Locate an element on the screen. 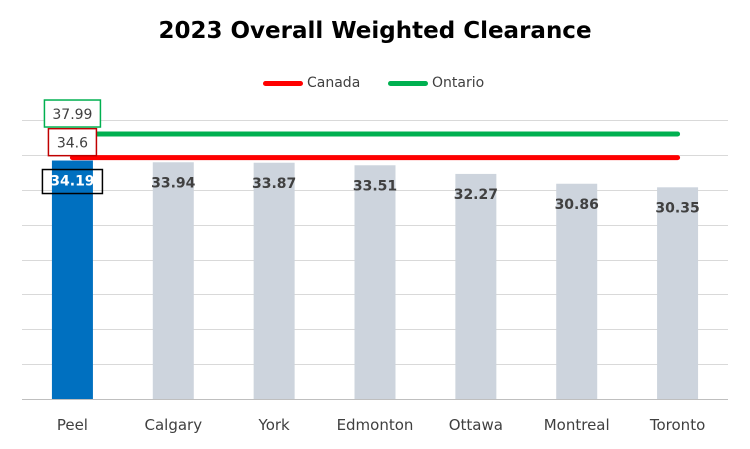 This screenshot has width=750, height=449. legend-item-ontario: Ontario is located at coordinates (436, 83).